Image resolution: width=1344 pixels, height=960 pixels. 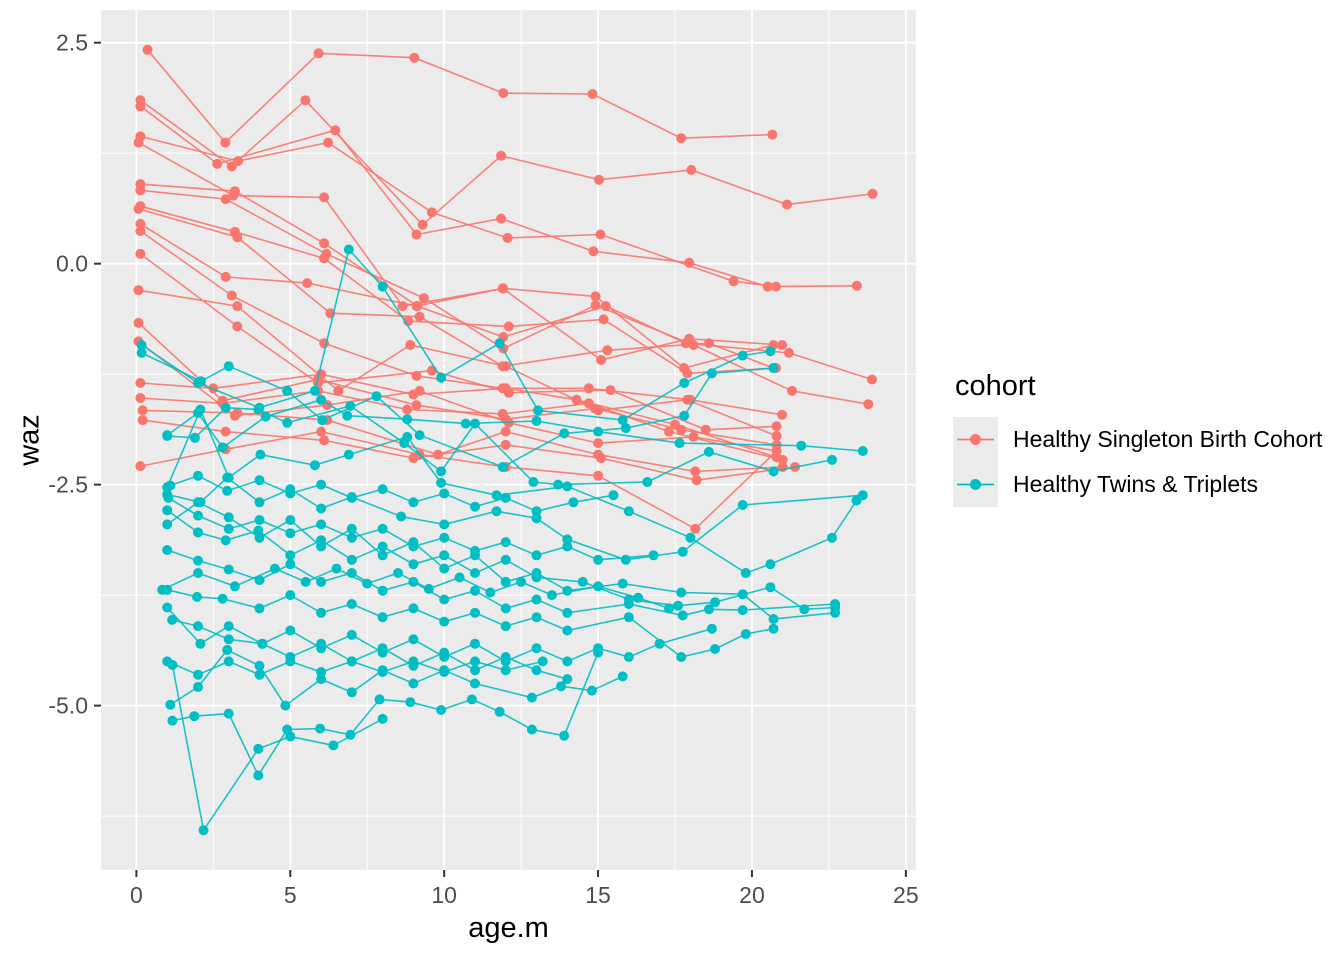 What do you see at coordinates (995, 386) in the screenshot?
I see `legend-title: cohort` at bounding box center [995, 386].